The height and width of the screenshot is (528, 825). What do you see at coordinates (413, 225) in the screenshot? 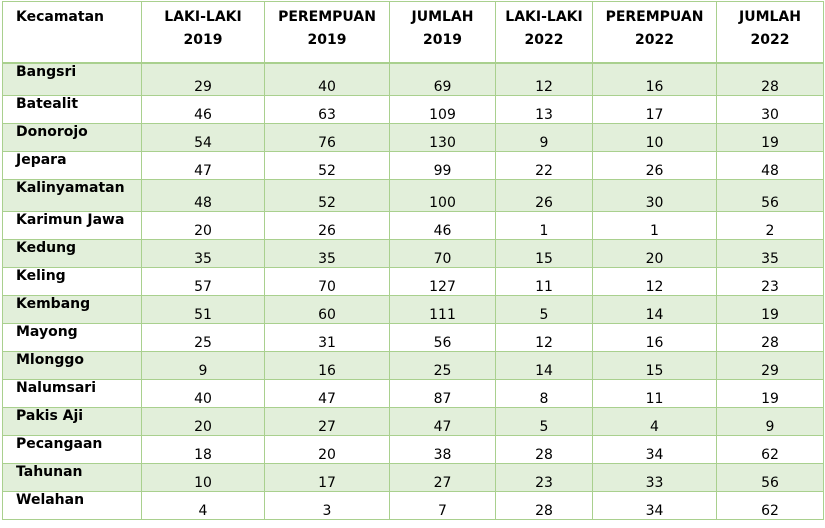
I see `table-row: Karimun Jawa 20 26 46 1 1 2` at bounding box center [413, 225].